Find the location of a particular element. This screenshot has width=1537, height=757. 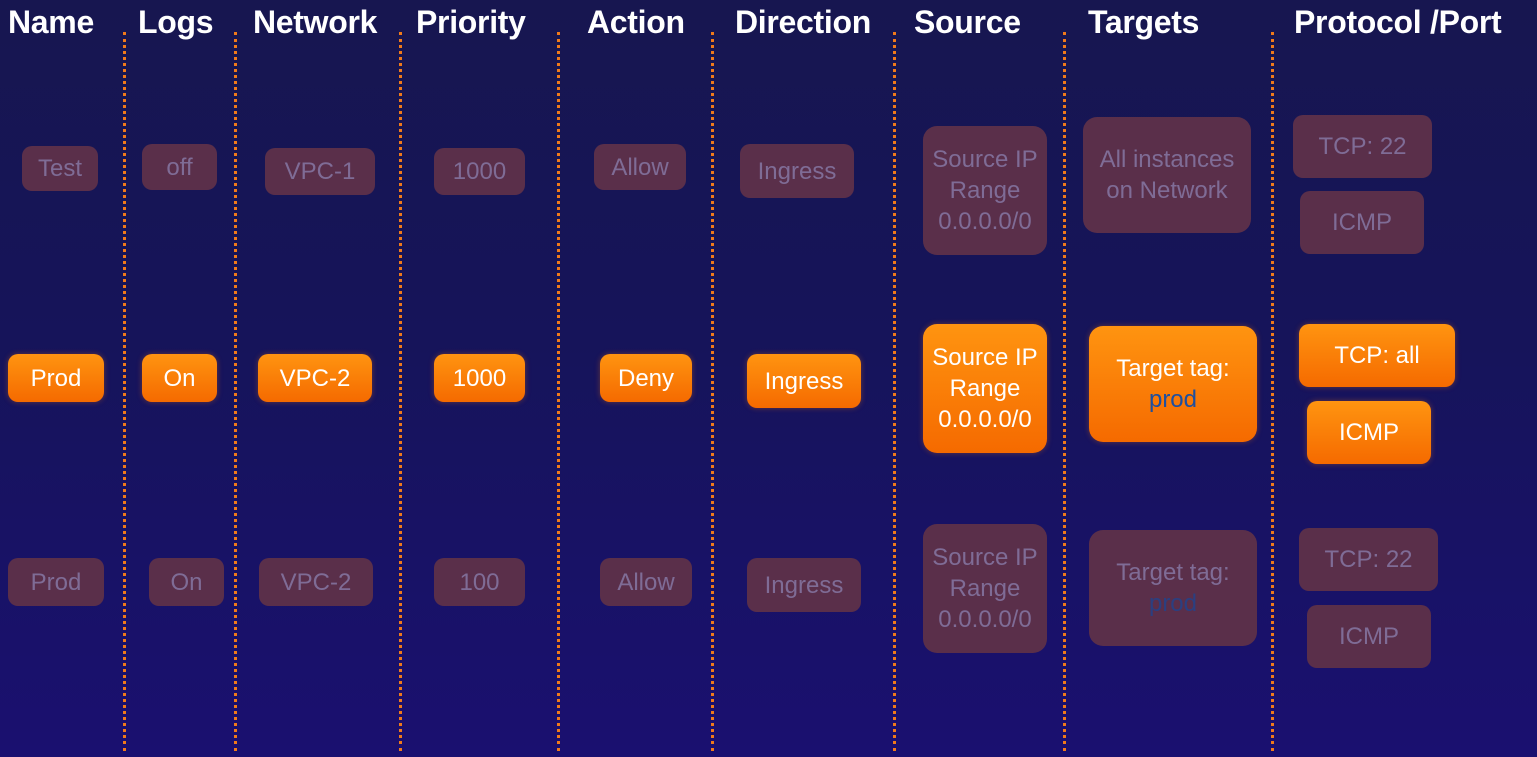

header-targets: Targets is located at coordinates (1144, 22).